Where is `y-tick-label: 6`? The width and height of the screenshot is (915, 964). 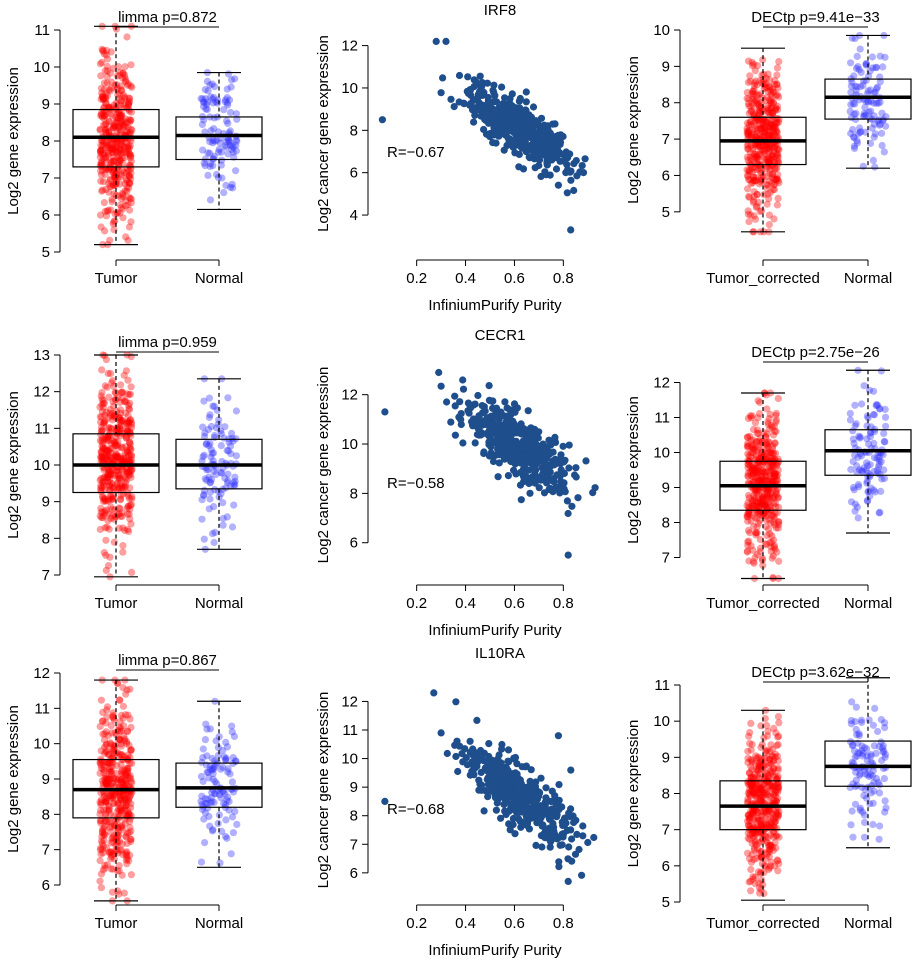 y-tick-label: 6 is located at coordinates (666, 866).